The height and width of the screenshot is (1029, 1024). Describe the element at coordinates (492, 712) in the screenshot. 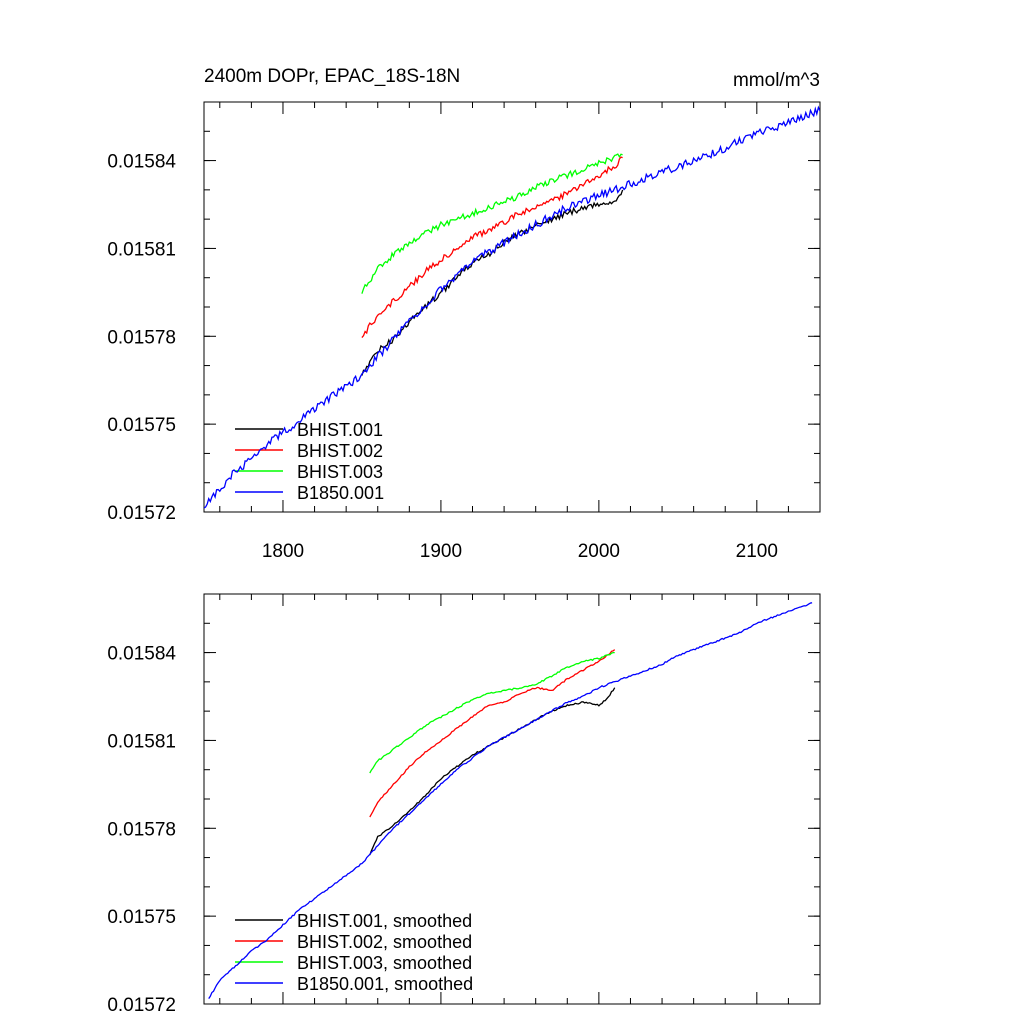

I see `series-line-bhist-003-smoothed` at that location.